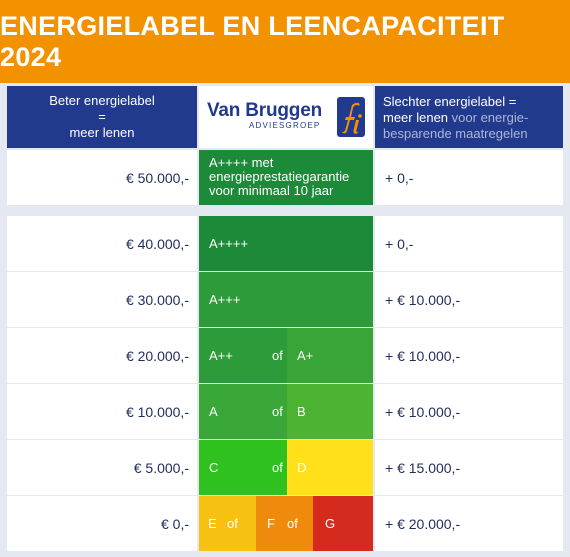  Describe the element at coordinates (305, 355) in the screenshot. I see `label-b: A+` at that location.